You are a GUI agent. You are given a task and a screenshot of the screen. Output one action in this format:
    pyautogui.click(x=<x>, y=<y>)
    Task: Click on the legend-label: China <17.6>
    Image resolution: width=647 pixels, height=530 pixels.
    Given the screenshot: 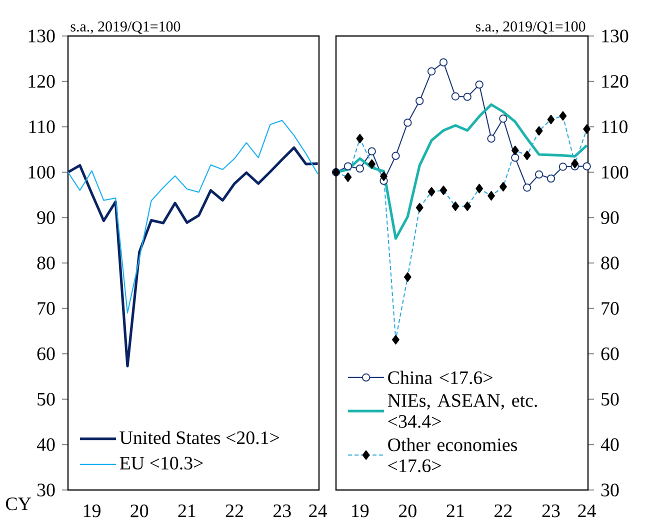 What is the action you would take?
    pyautogui.click(x=440, y=377)
    